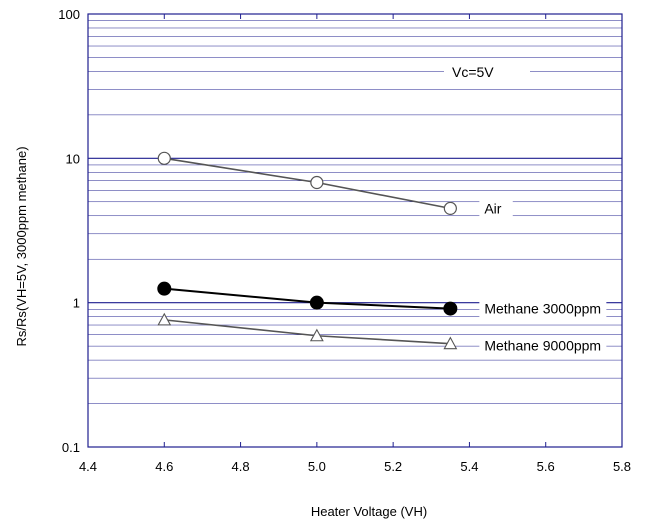 The image size is (645, 525). I want to click on series-label: Methane 9000ppm, so click(542, 346).